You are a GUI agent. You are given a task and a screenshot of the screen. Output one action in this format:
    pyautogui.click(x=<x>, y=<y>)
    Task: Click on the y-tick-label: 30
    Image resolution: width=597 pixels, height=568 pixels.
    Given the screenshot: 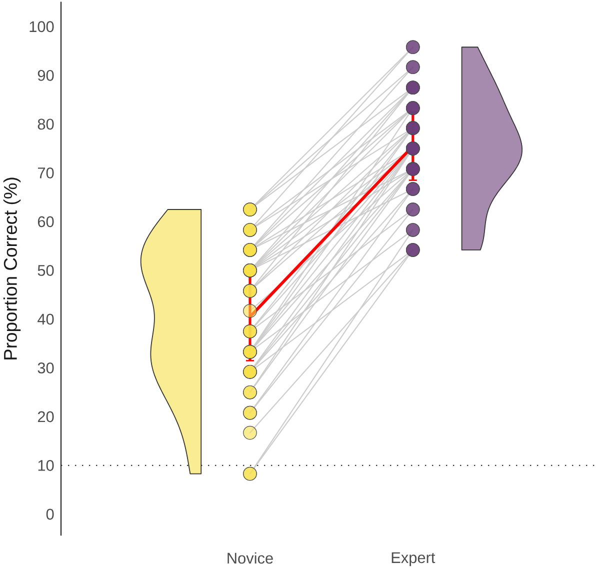 What is the action you would take?
    pyautogui.click(x=46, y=368)
    